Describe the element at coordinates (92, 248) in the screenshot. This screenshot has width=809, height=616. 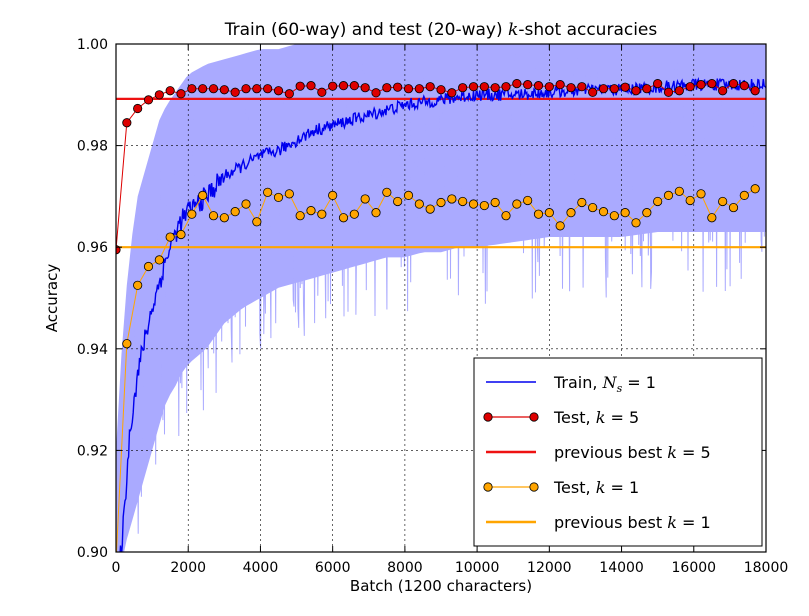
I see `y-tick-label: 0.96` at that location.